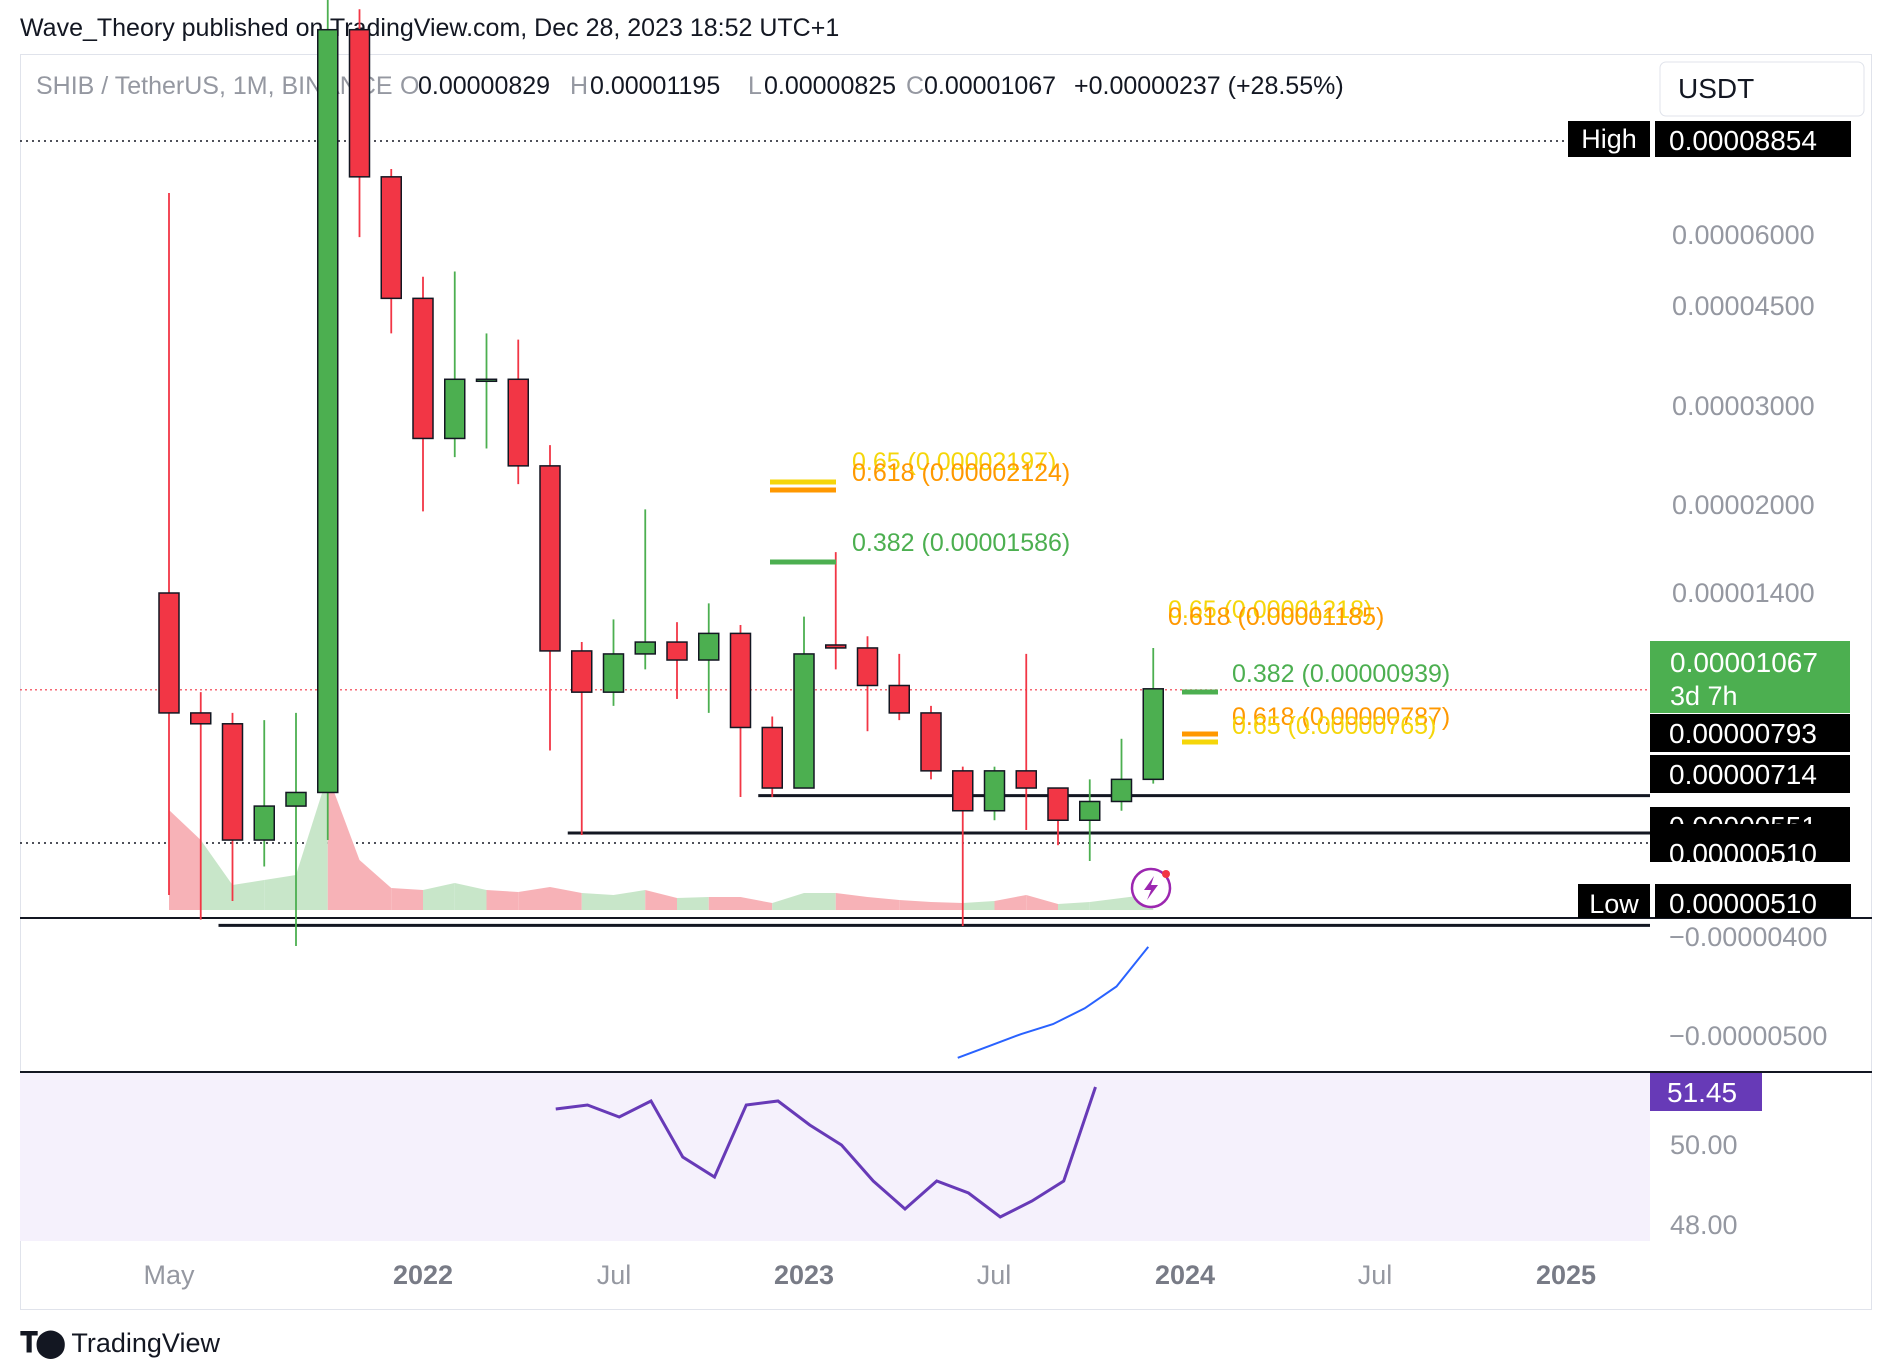 This screenshot has width=1886, height=1372. I want to click on currency-button, so click(1762, 89).